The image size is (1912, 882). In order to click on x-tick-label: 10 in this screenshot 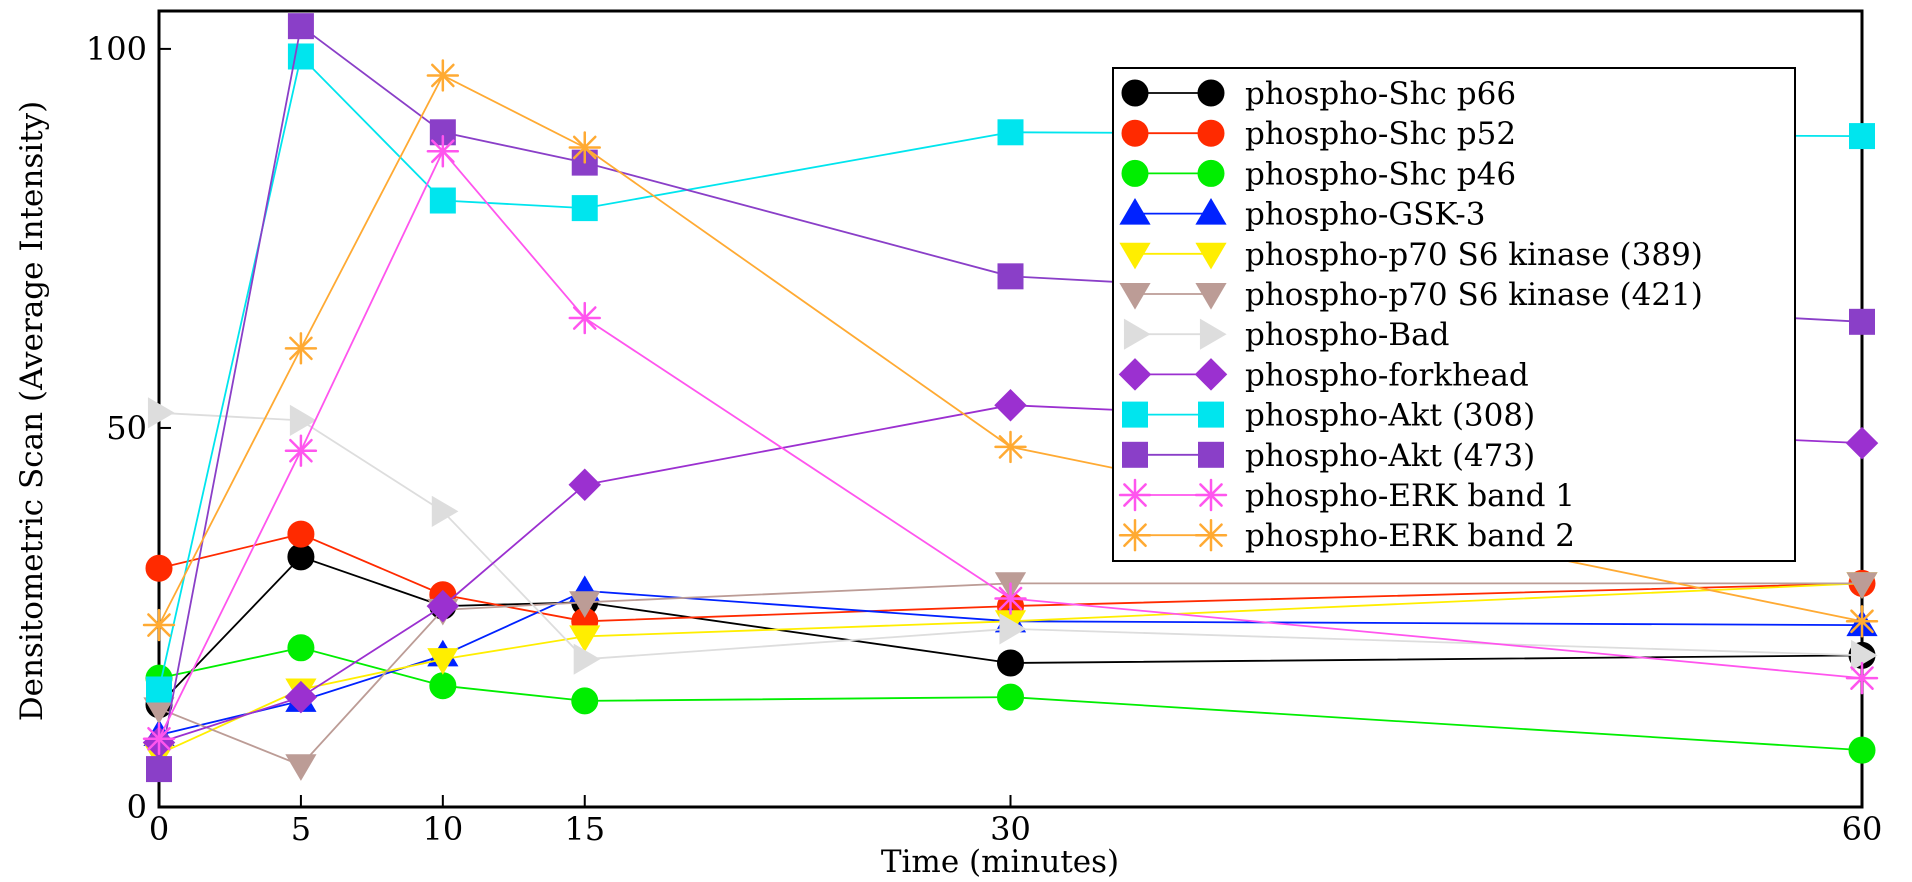, I will do `click(442, 829)`.